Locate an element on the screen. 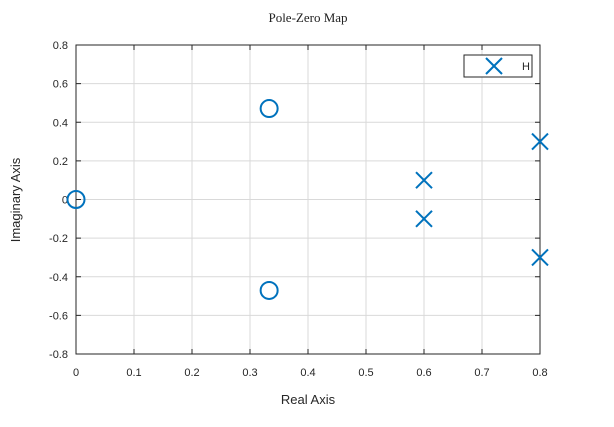 The image size is (614, 427). x-tick-label: 0.7 is located at coordinates (481, 373).